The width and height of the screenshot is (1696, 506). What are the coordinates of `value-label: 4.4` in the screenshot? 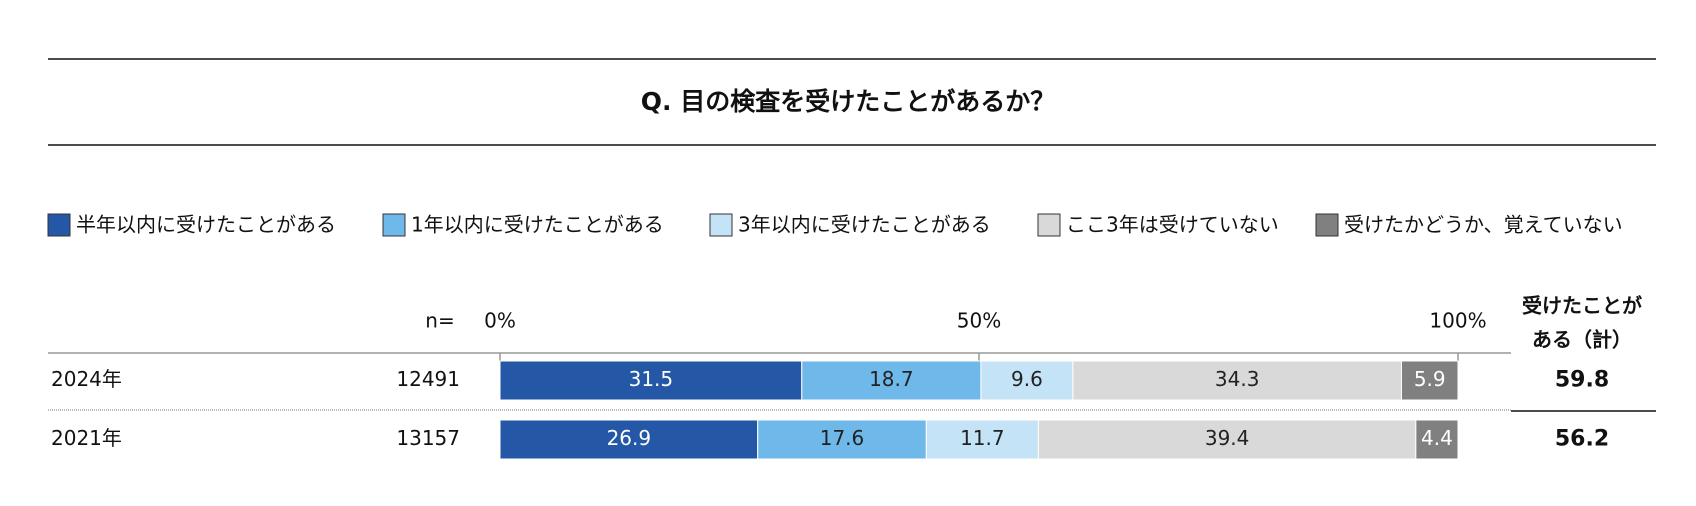 It's located at (1437, 438).